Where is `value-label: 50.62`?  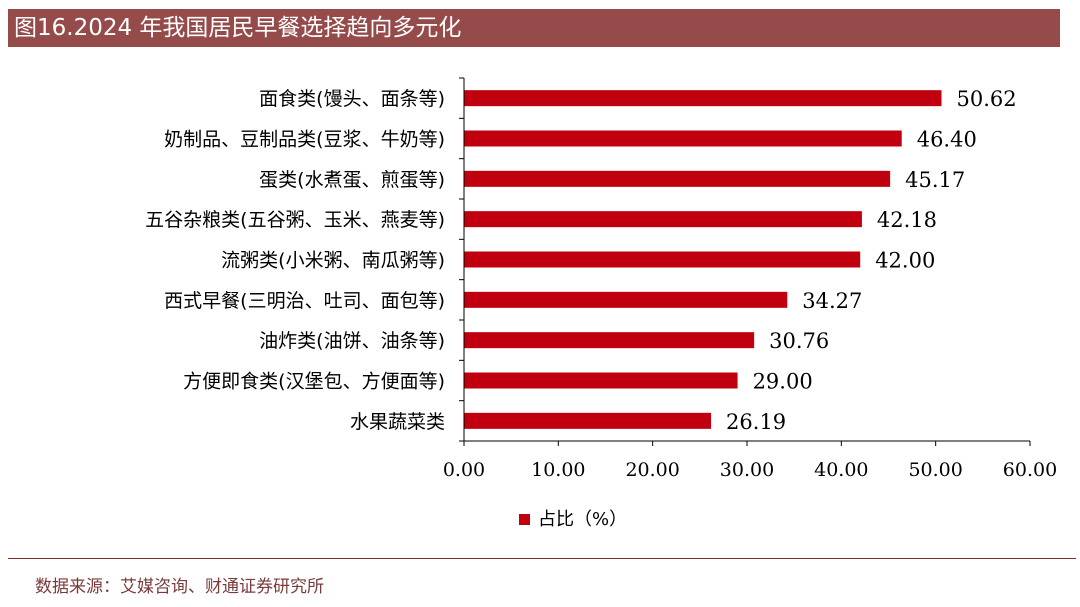
value-label: 50.62 is located at coordinates (987, 99).